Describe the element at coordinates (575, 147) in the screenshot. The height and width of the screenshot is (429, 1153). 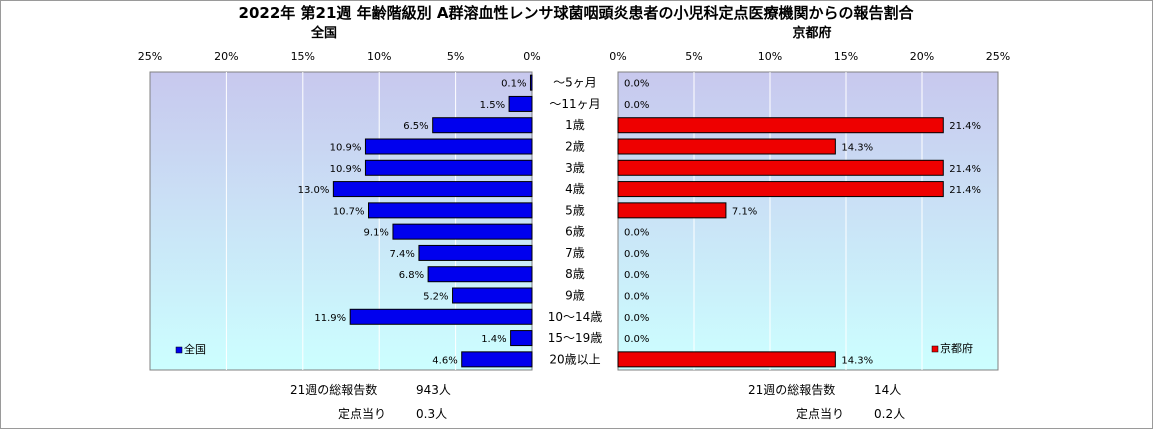
I see `category-label: 2歳` at that location.